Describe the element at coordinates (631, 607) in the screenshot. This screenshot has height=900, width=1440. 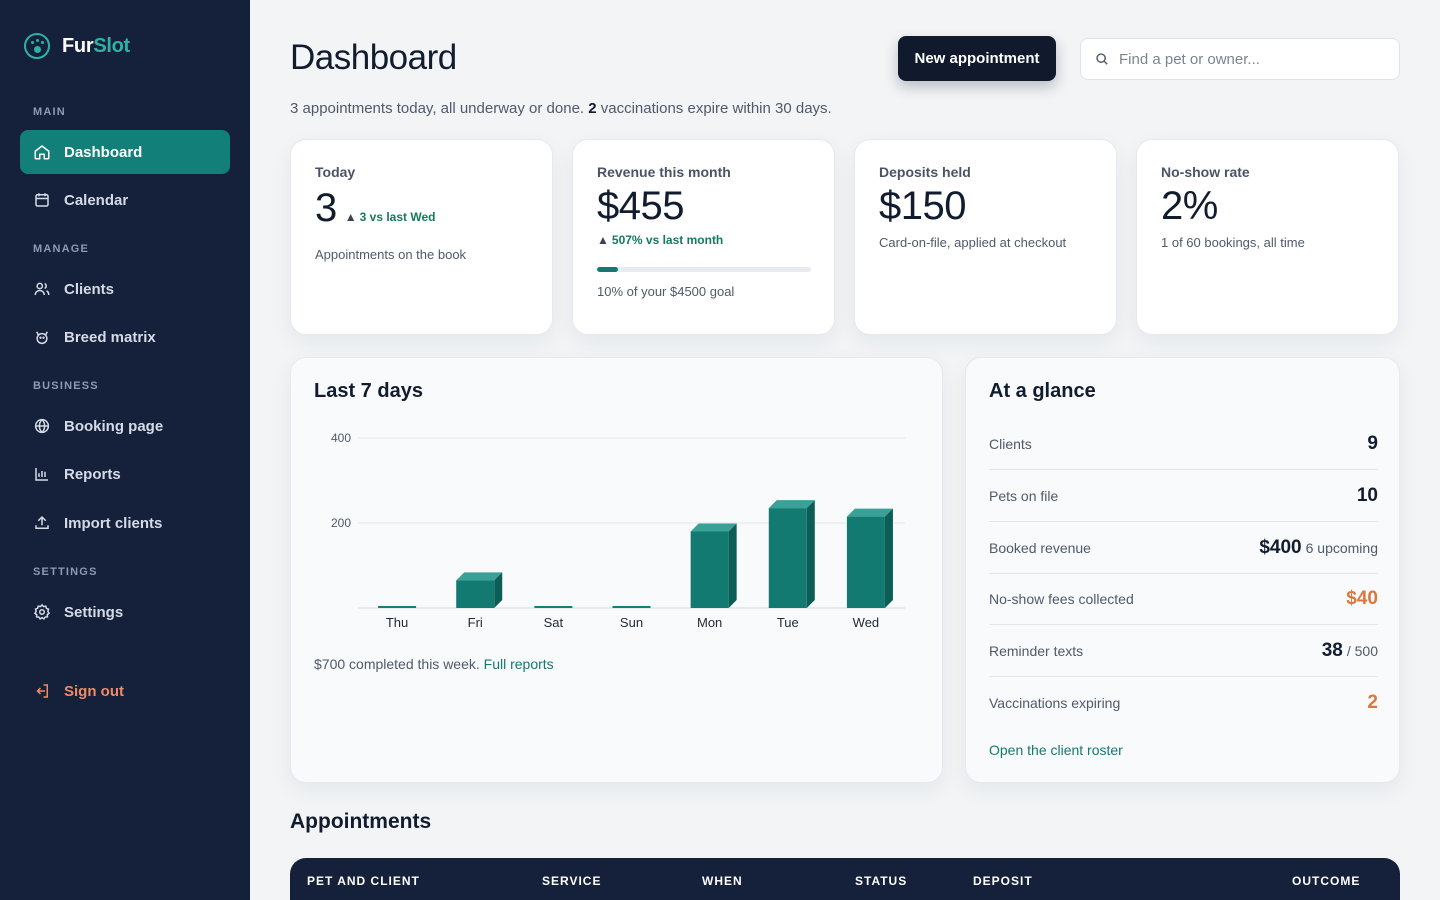
I see `bar-sun` at that location.